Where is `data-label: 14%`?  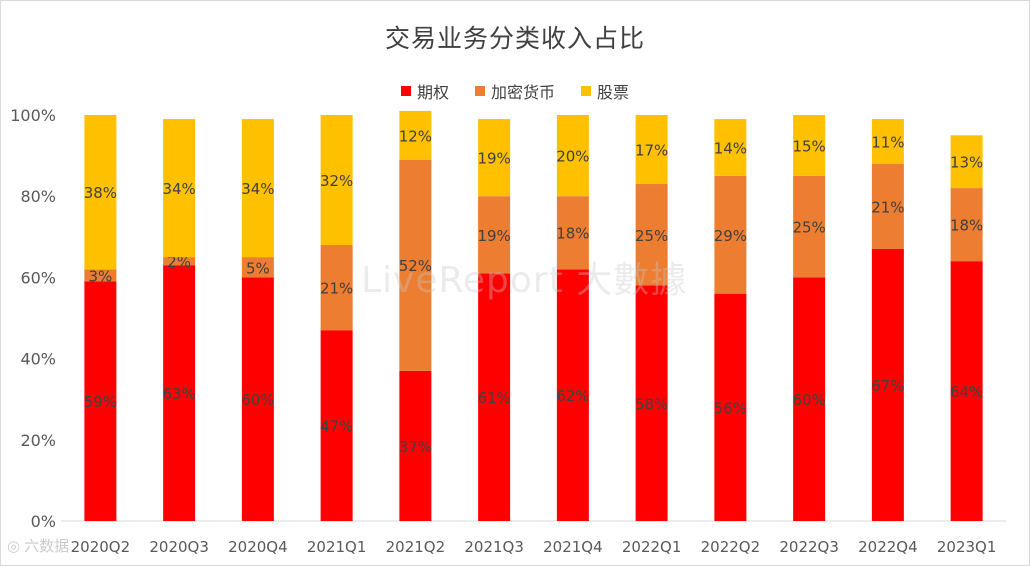
data-label: 14% is located at coordinates (730, 148).